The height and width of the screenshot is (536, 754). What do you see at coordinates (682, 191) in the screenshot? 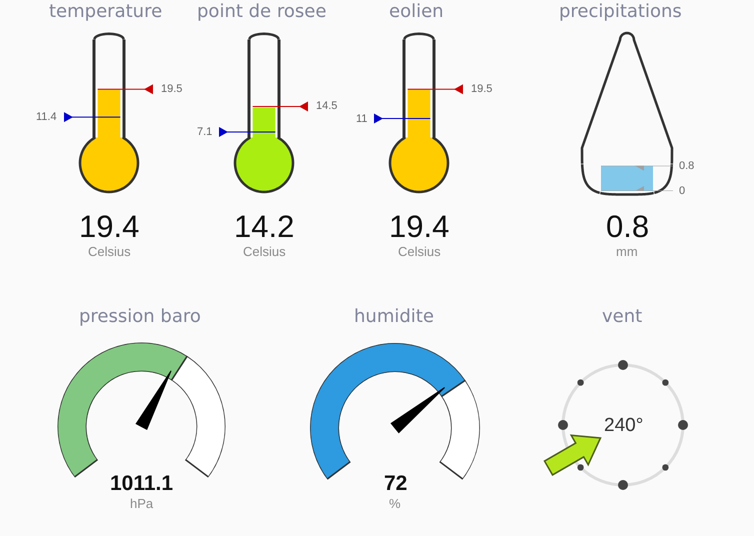
I see `ref-line-label: 0` at bounding box center [682, 191].